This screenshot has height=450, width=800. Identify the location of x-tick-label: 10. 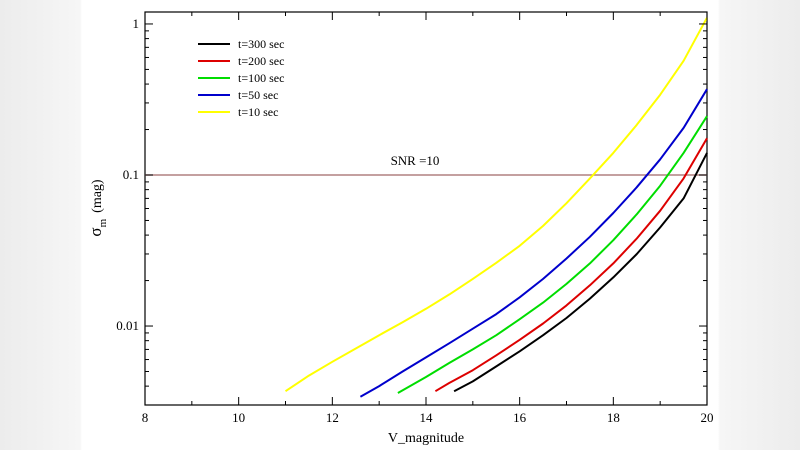
(238, 417).